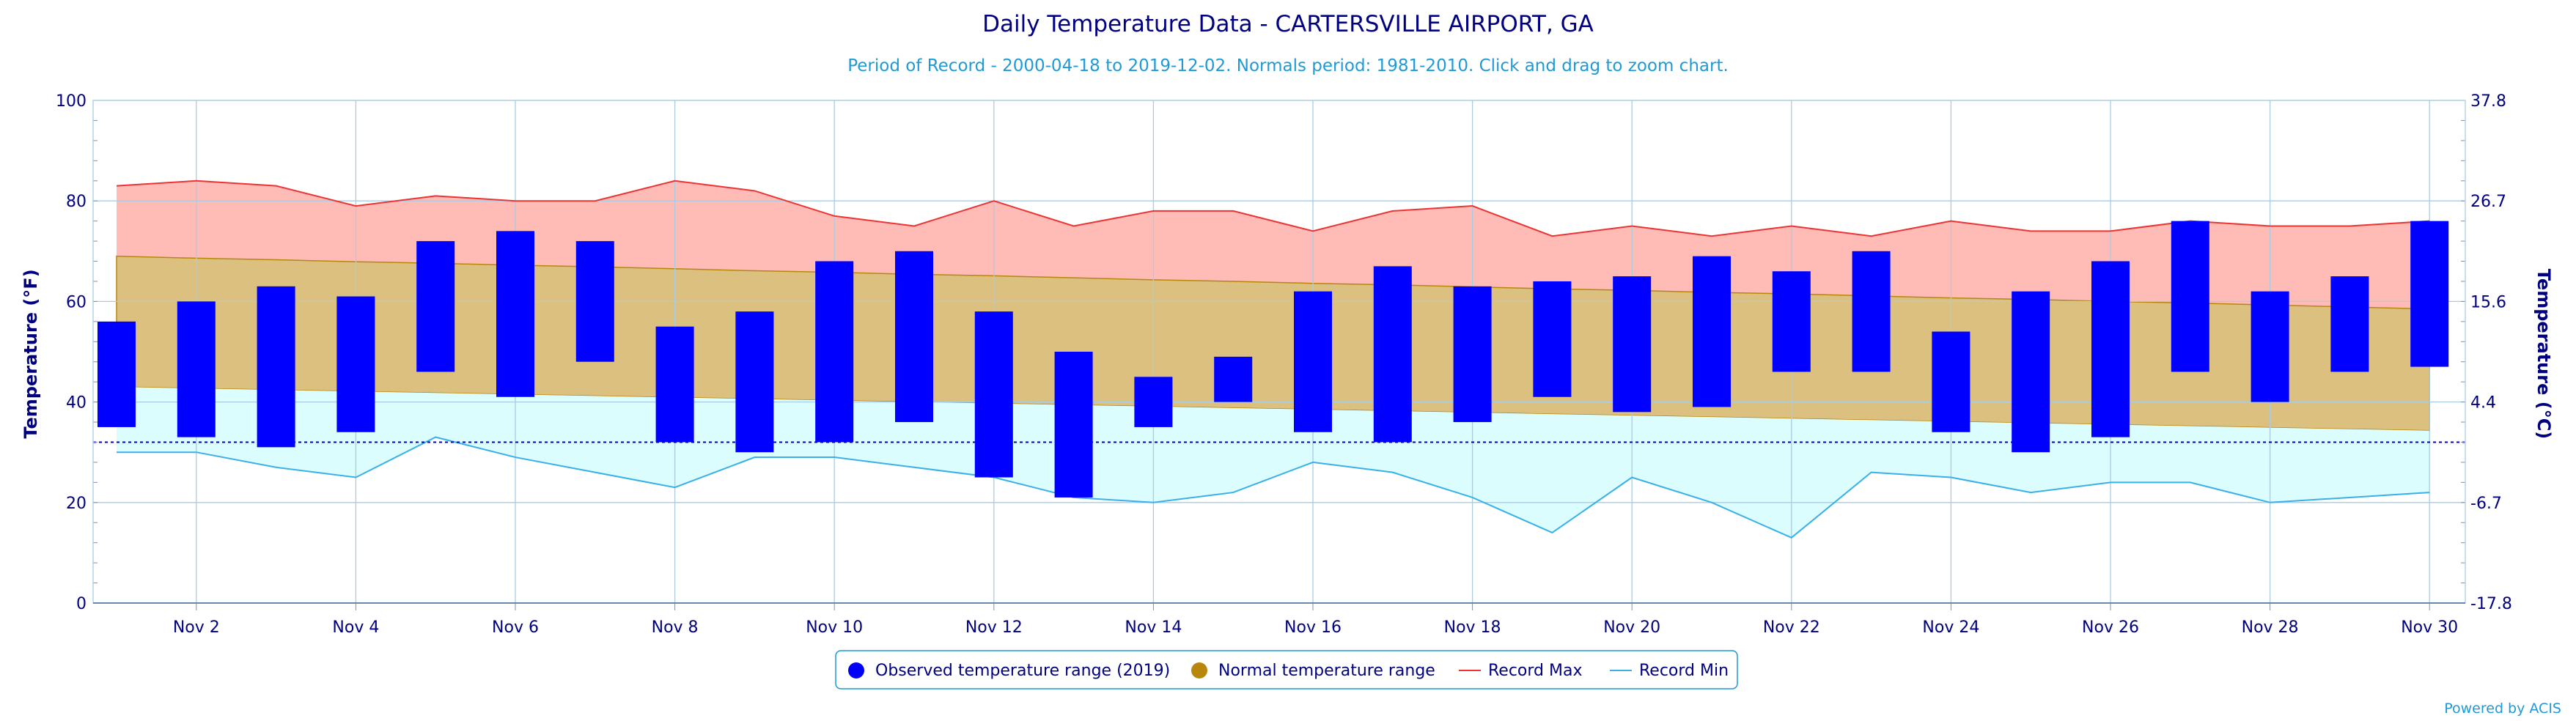  What do you see at coordinates (1535, 671) in the screenshot?
I see `legend-item-record-max: Record Max` at bounding box center [1535, 671].